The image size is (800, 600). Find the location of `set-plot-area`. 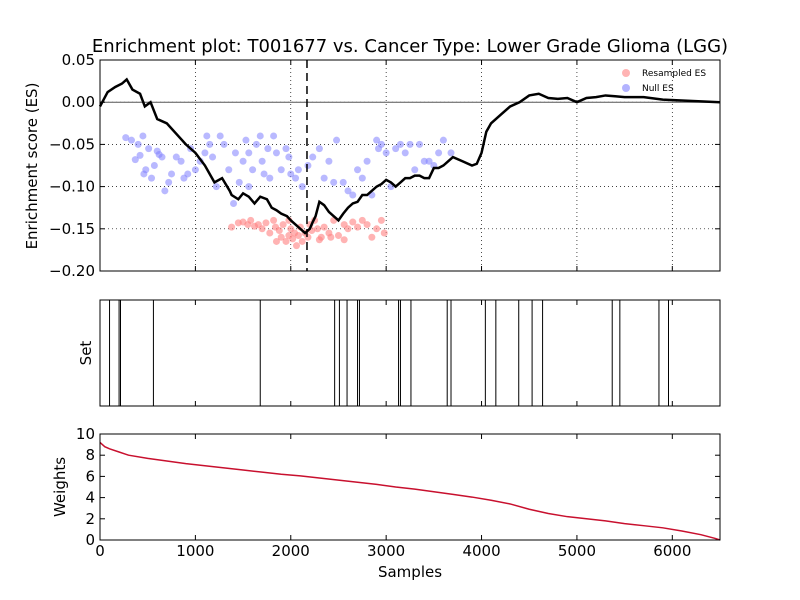

set-plot-area is located at coordinates (410, 353).